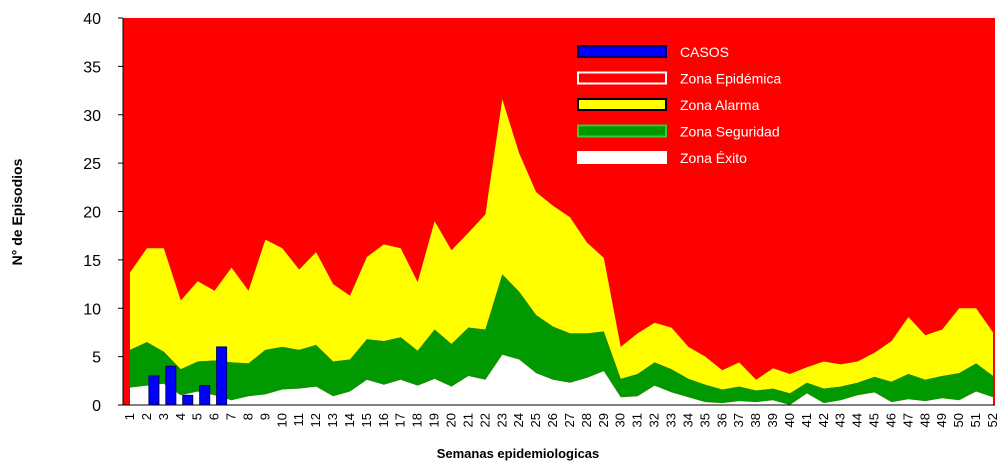 This screenshot has height=465, width=1000. Describe the element at coordinates (552, 420) in the screenshot. I see `x-tick-label: 26` at that location.